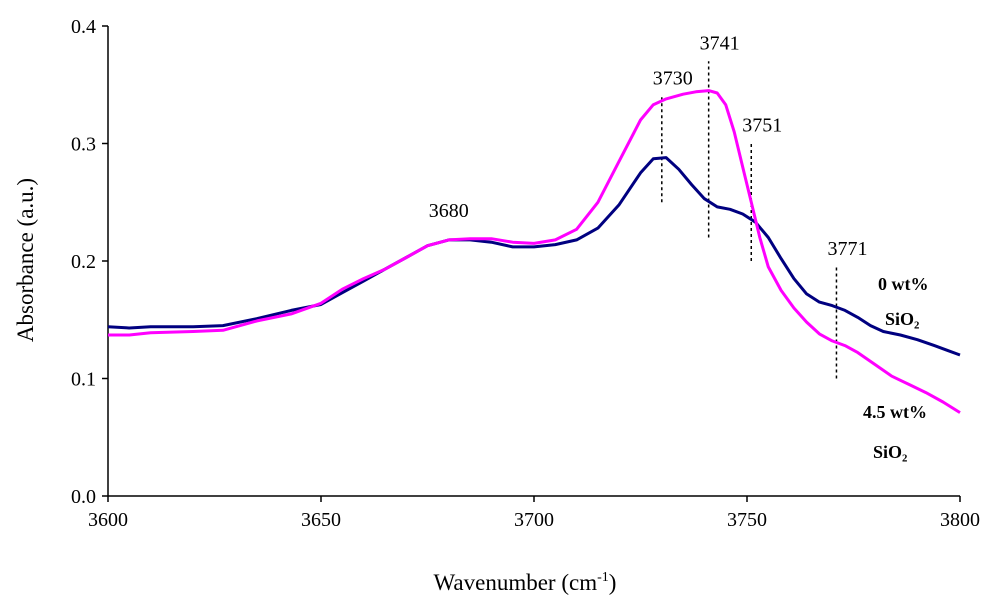 The image size is (985, 601). What do you see at coordinates (895, 412) in the screenshot?
I see `series-1-label-line1: 4.5 wt%` at bounding box center [895, 412].